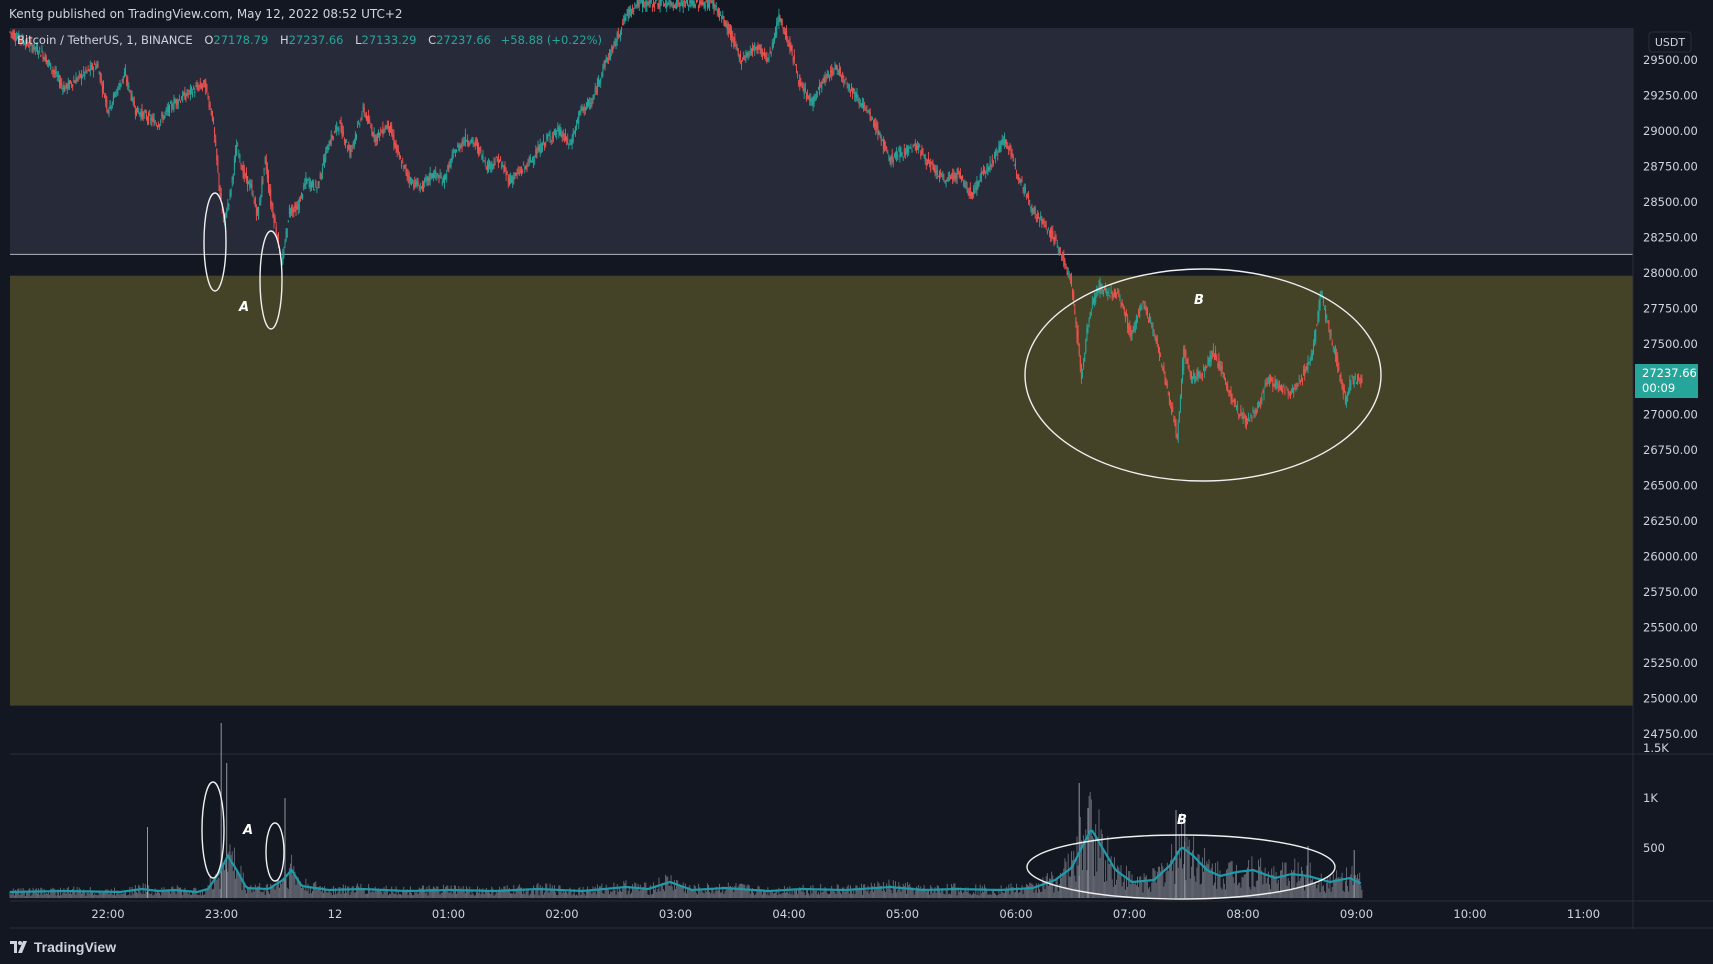 The image size is (1713, 964). Describe the element at coordinates (275, 852) in the screenshot. I see `volume-circle-a2` at that location.